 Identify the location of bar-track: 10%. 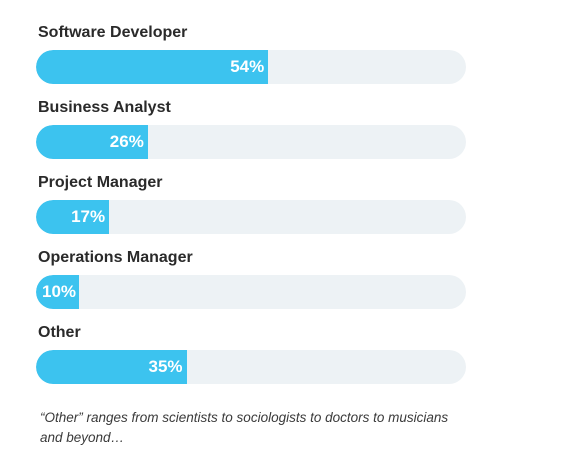
(251, 292).